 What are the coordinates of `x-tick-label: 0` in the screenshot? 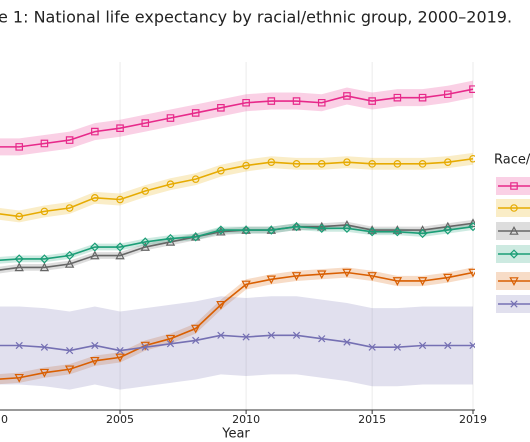 It's located at (4, 419).